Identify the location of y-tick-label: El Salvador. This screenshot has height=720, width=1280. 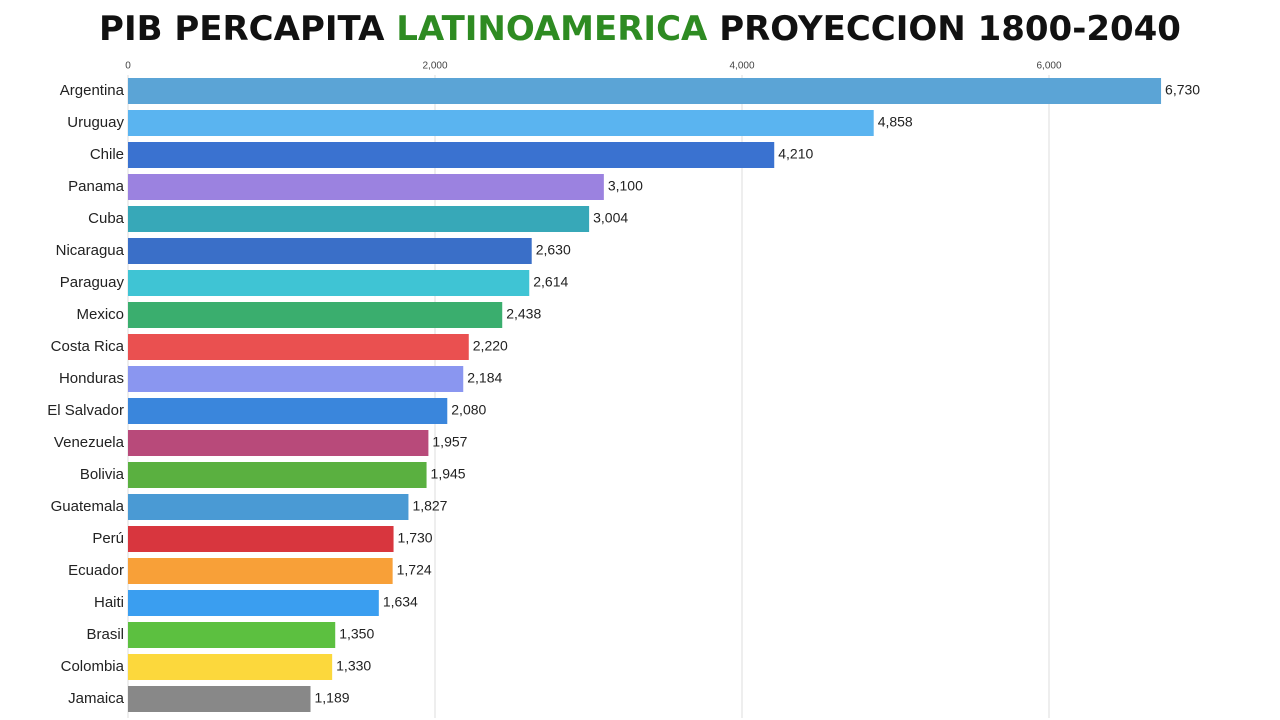
(85, 410).